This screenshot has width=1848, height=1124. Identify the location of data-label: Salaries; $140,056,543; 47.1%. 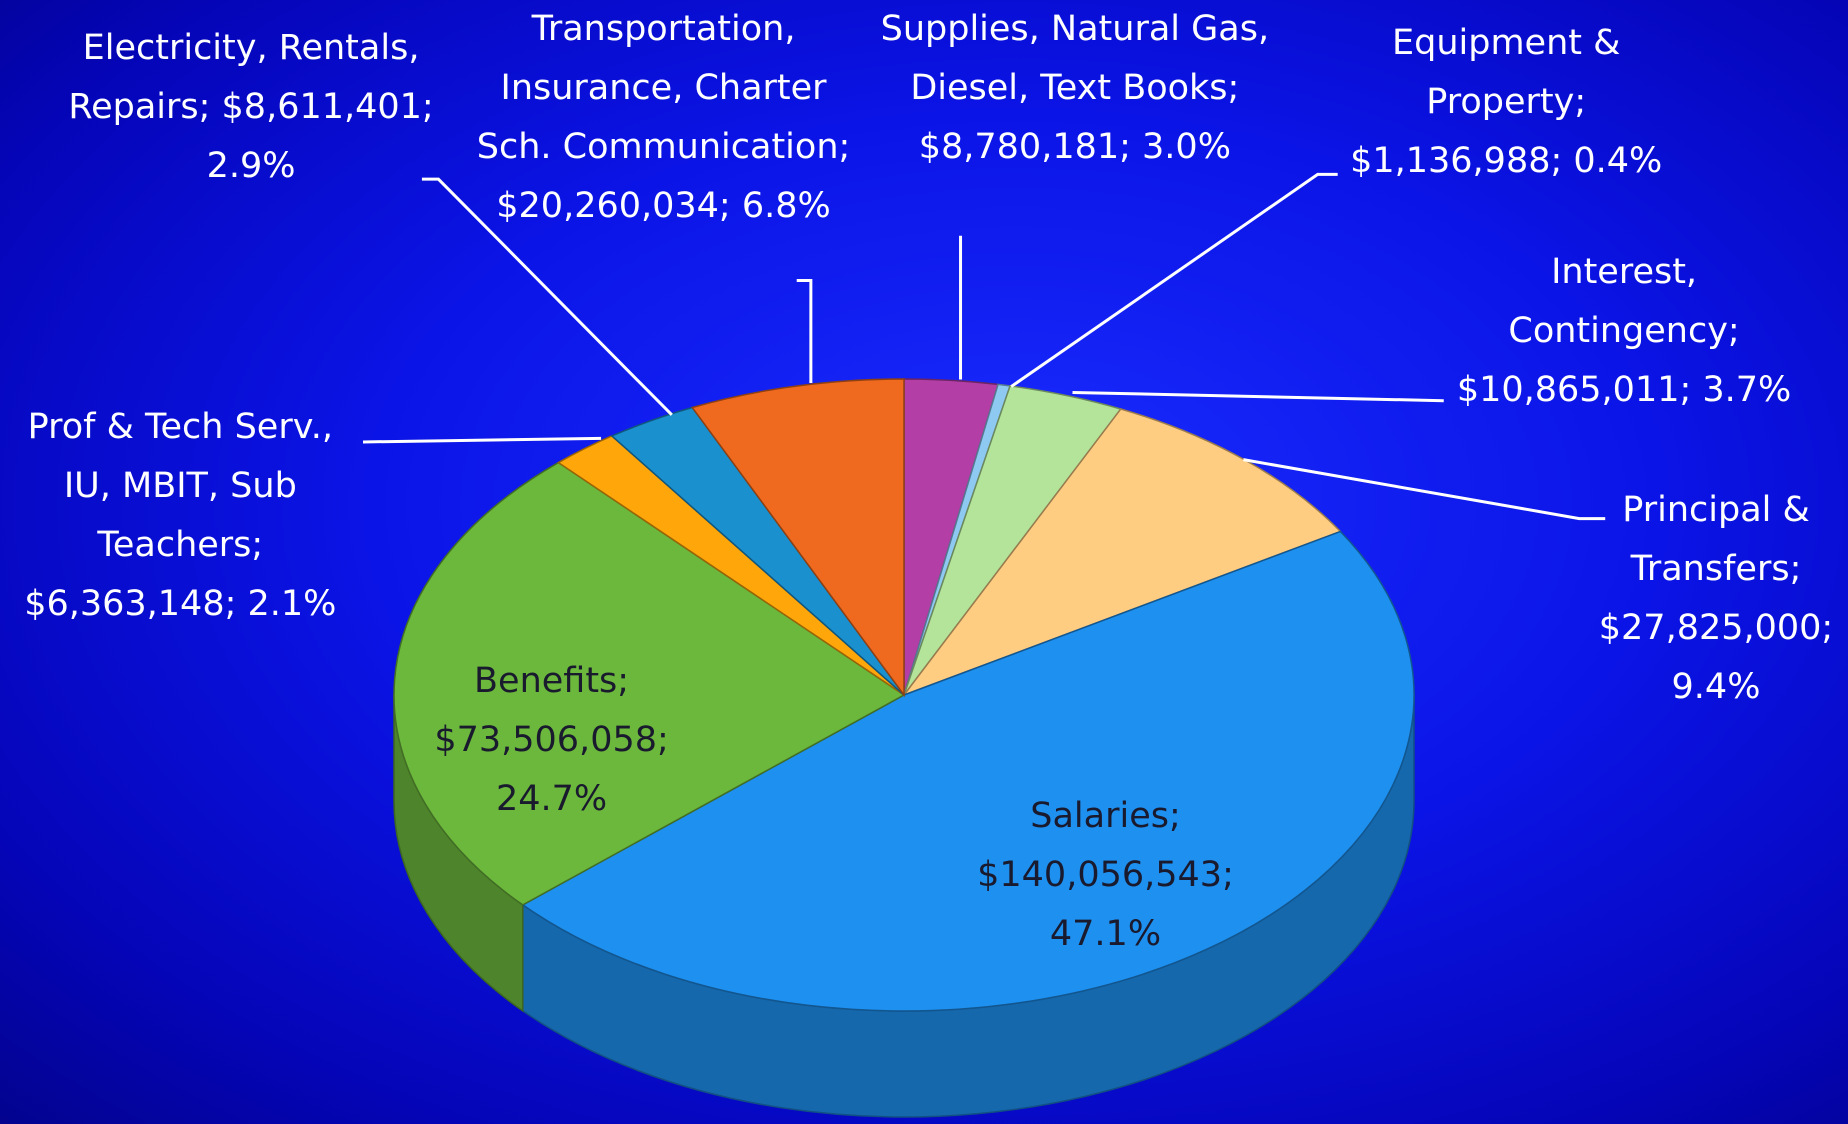
(1105, 875).